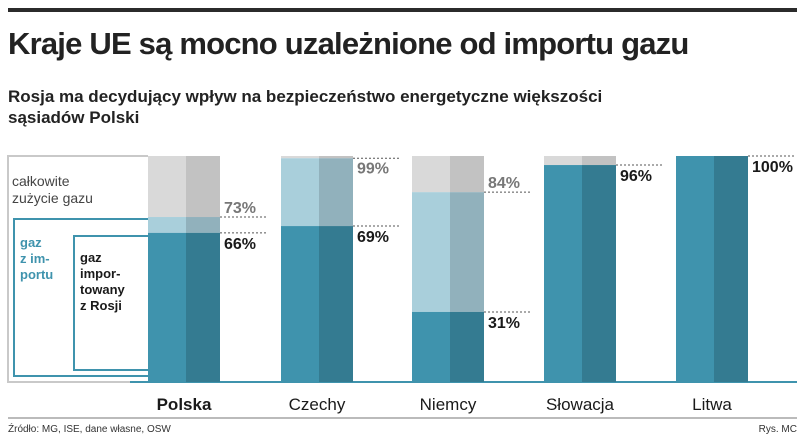 The height and width of the screenshot is (444, 805). I want to click on bar-niemcy-imported-label: 84%, so click(504, 183).